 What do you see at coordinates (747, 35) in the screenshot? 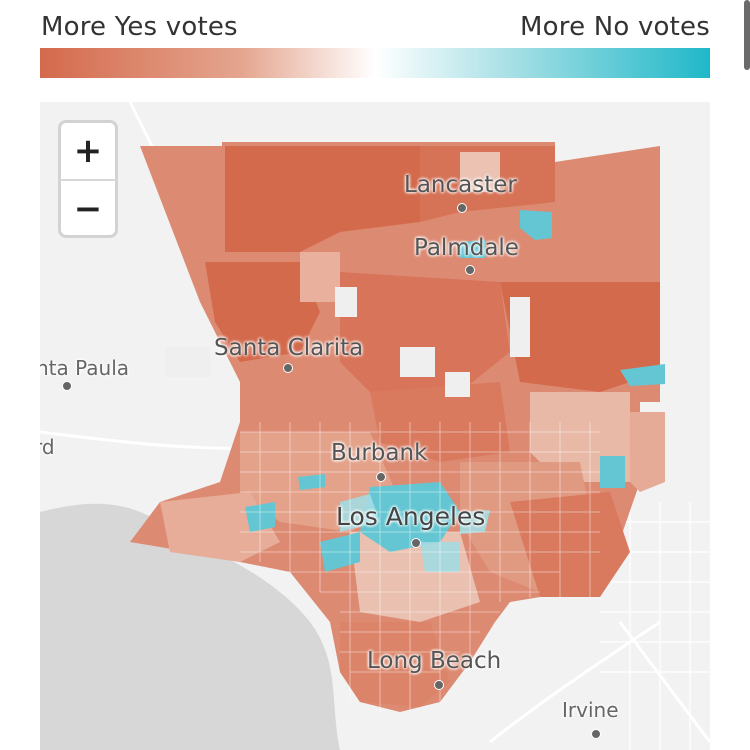
I see `page-scrollbar` at bounding box center [747, 35].